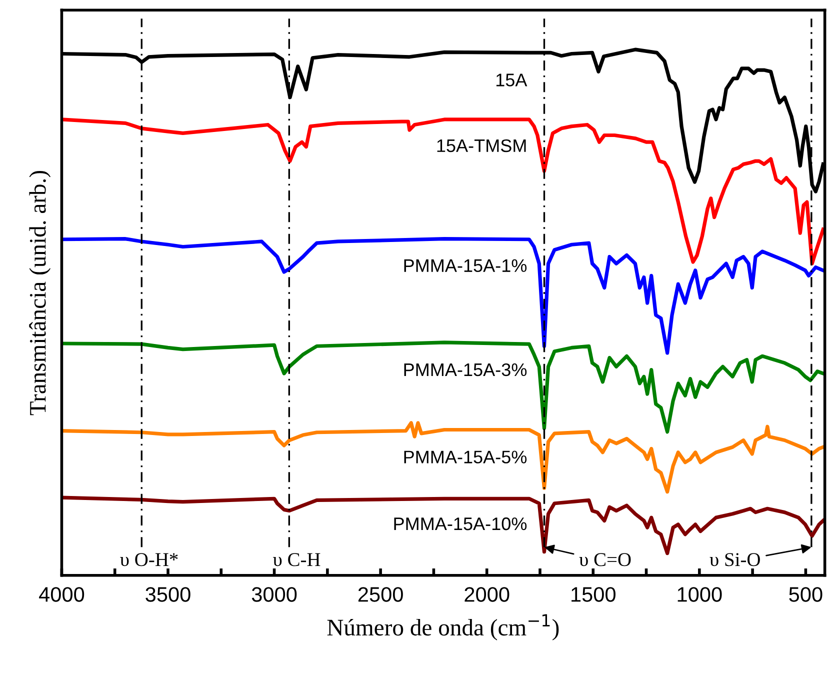  What do you see at coordinates (296, 559) in the screenshot?
I see `ref-line-label: υ C-H` at bounding box center [296, 559].